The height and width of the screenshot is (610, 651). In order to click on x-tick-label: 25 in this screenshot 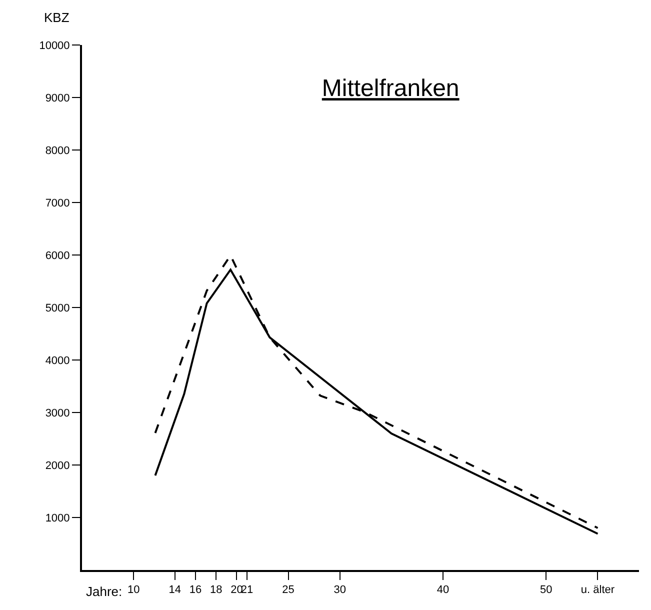, I will do `click(288, 590)`.